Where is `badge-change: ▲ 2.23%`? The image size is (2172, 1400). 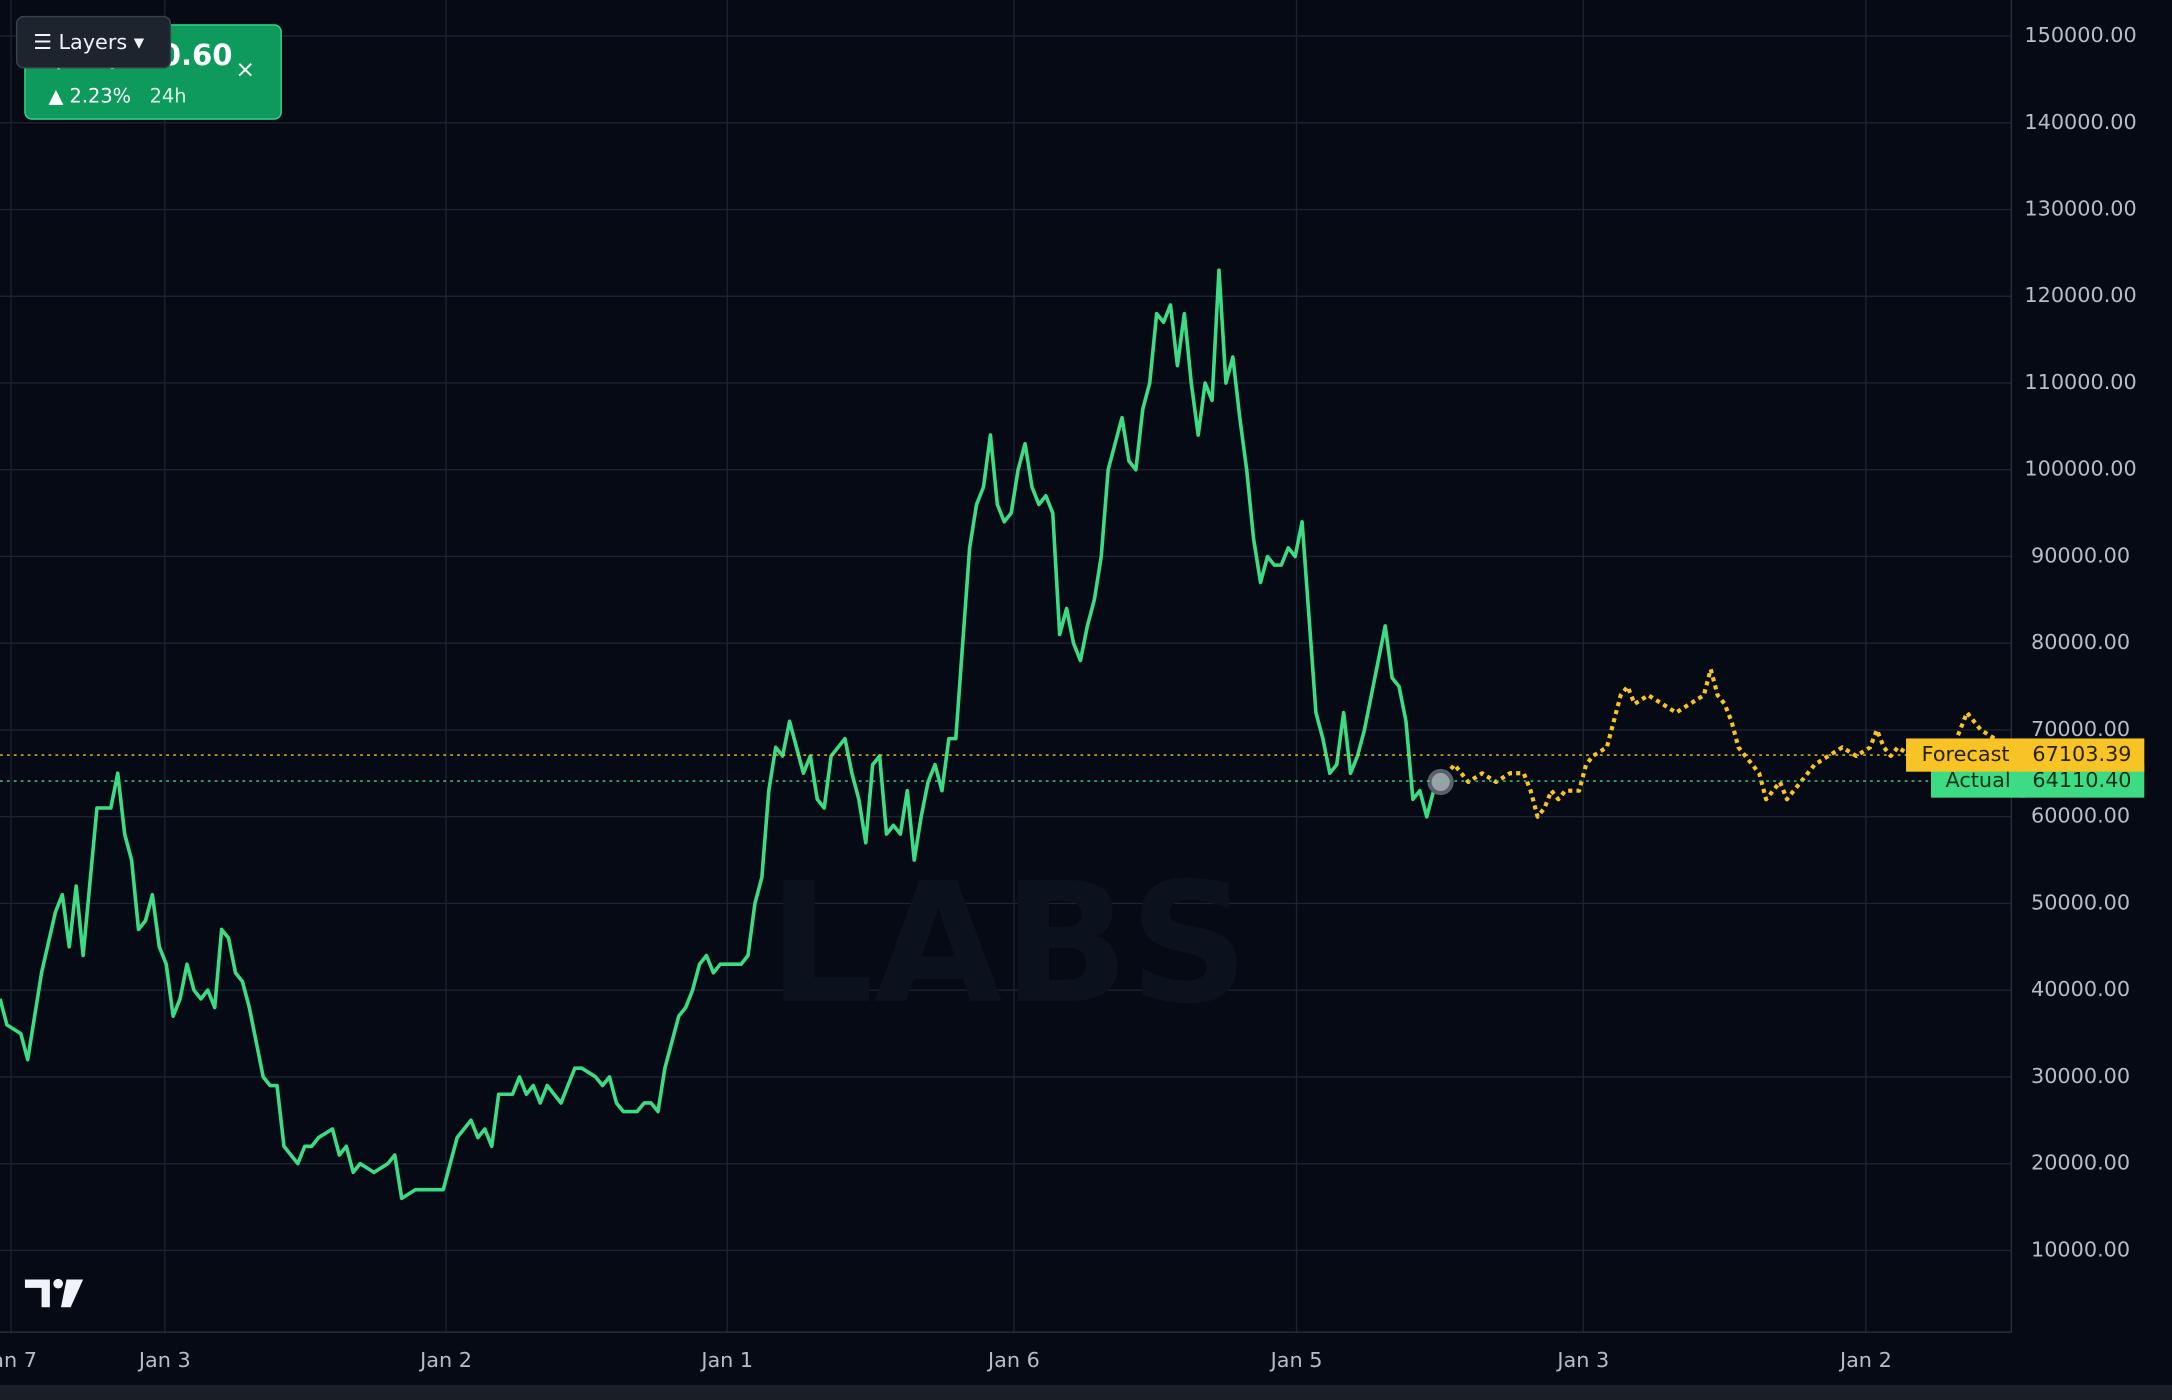
badge-change: ▲ 2.23% is located at coordinates (89, 95).